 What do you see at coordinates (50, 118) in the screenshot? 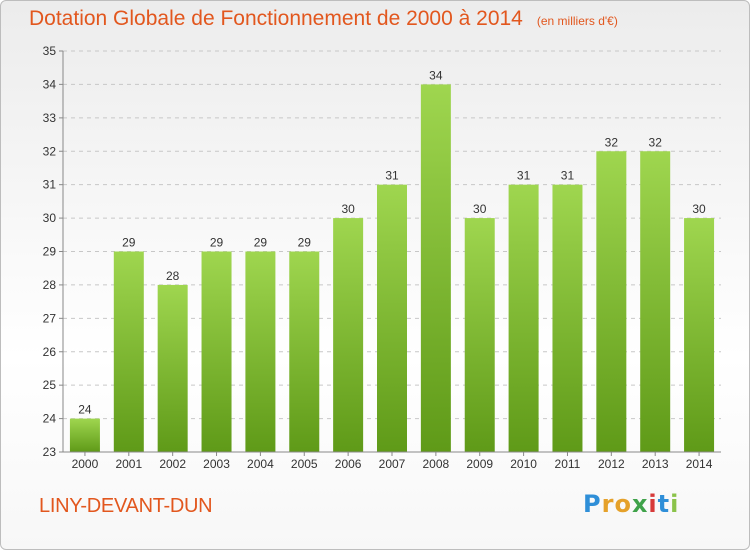
I see `y-tick-label: 33` at bounding box center [50, 118].